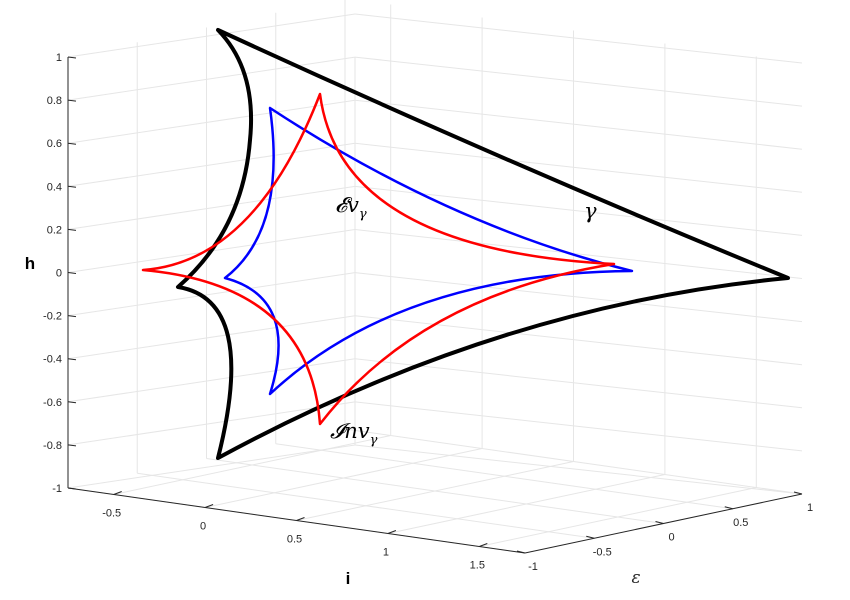  Describe the element at coordinates (54, 187) in the screenshot. I see `h-tick-label: 0.4` at that location.